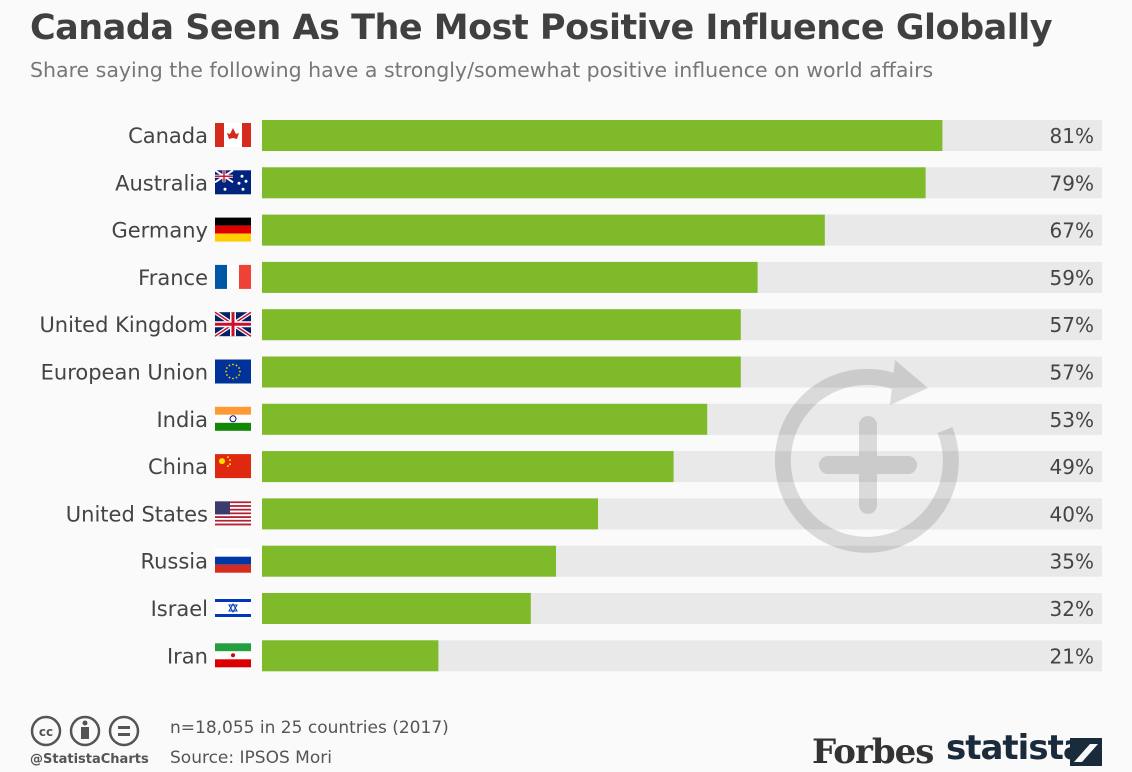 The height and width of the screenshot is (772, 1132). What do you see at coordinates (1072, 420) in the screenshot?
I see `value-label: 53%` at bounding box center [1072, 420].